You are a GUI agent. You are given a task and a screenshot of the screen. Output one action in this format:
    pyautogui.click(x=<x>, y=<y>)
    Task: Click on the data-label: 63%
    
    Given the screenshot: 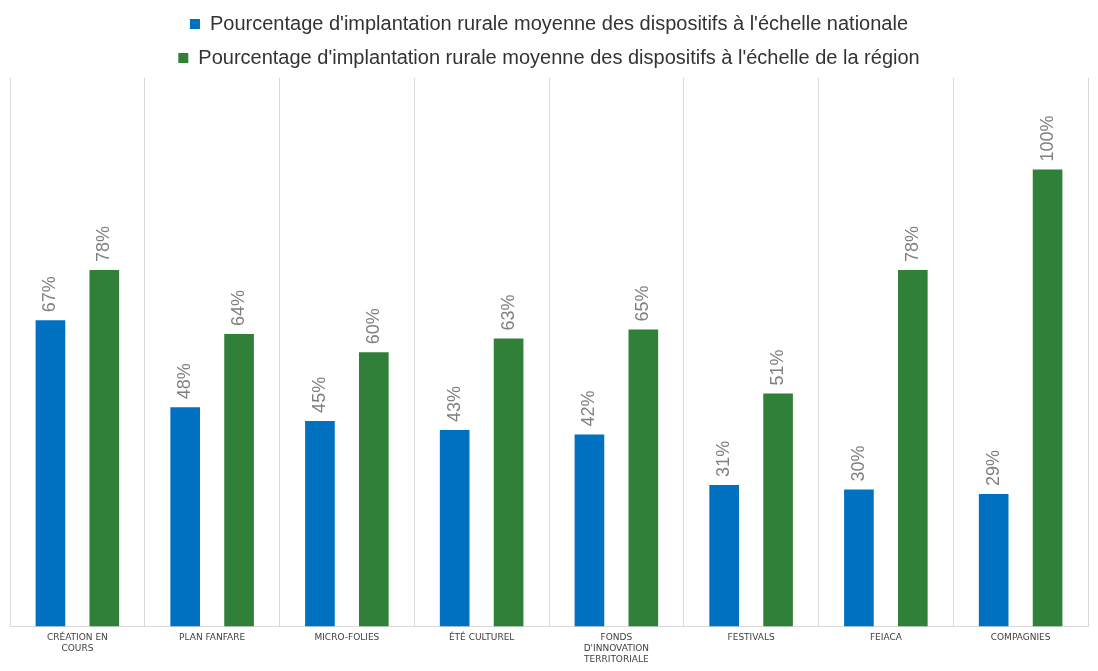 What is the action you would take?
    pyautogui.click(x=507, y=312)
    